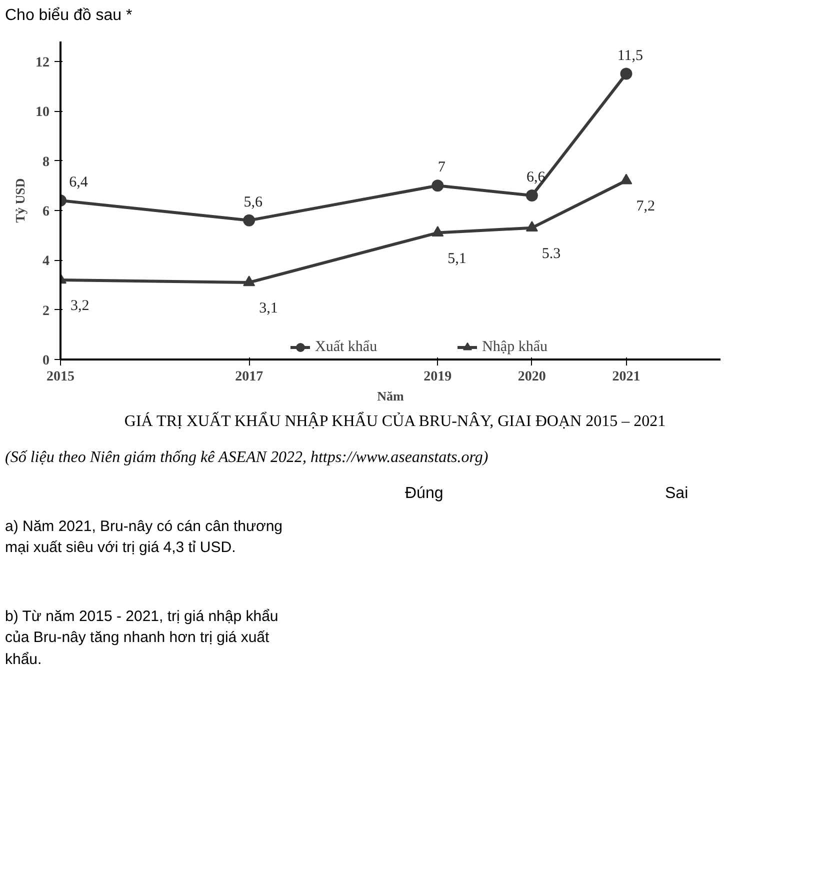 The width and height of the screenshot is (813, 896). Describe the element at coordinates (46, 361) in the screenshot. I see `y-tick-label: 0` at that location.